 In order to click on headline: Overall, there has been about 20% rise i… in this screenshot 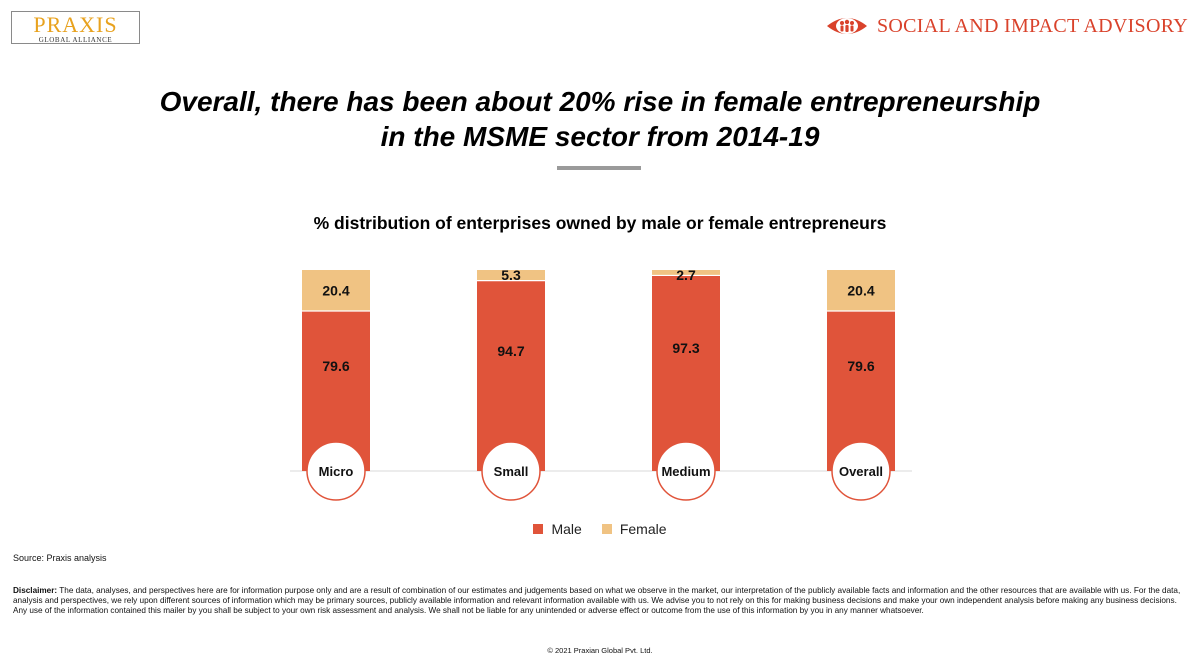, I will do `click(600, 119)`.